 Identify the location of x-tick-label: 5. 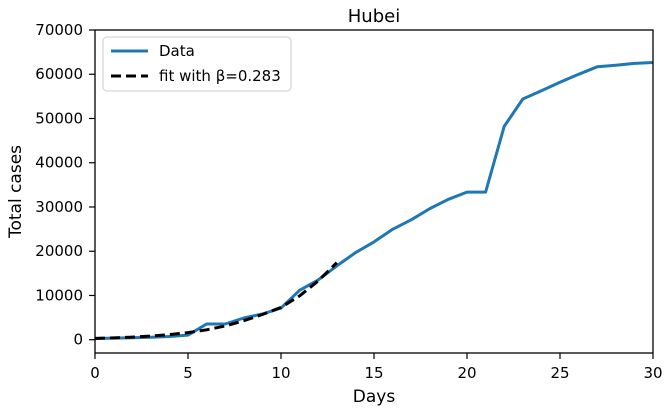
(188, 373).